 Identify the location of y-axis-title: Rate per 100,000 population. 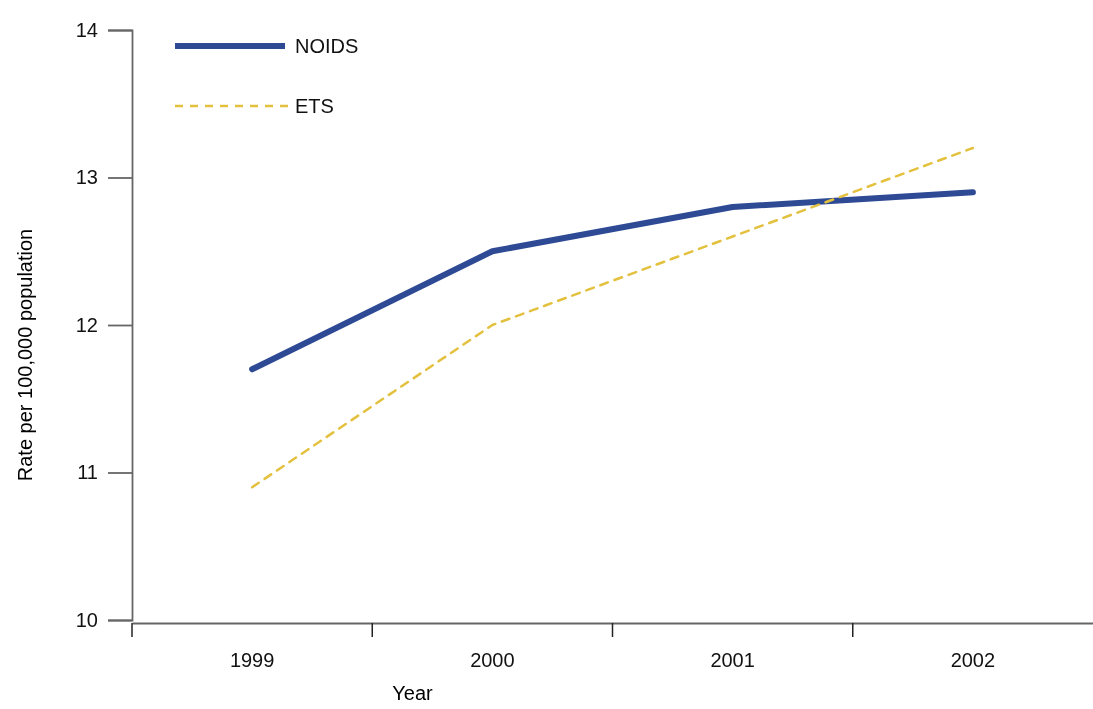
(25, 355).